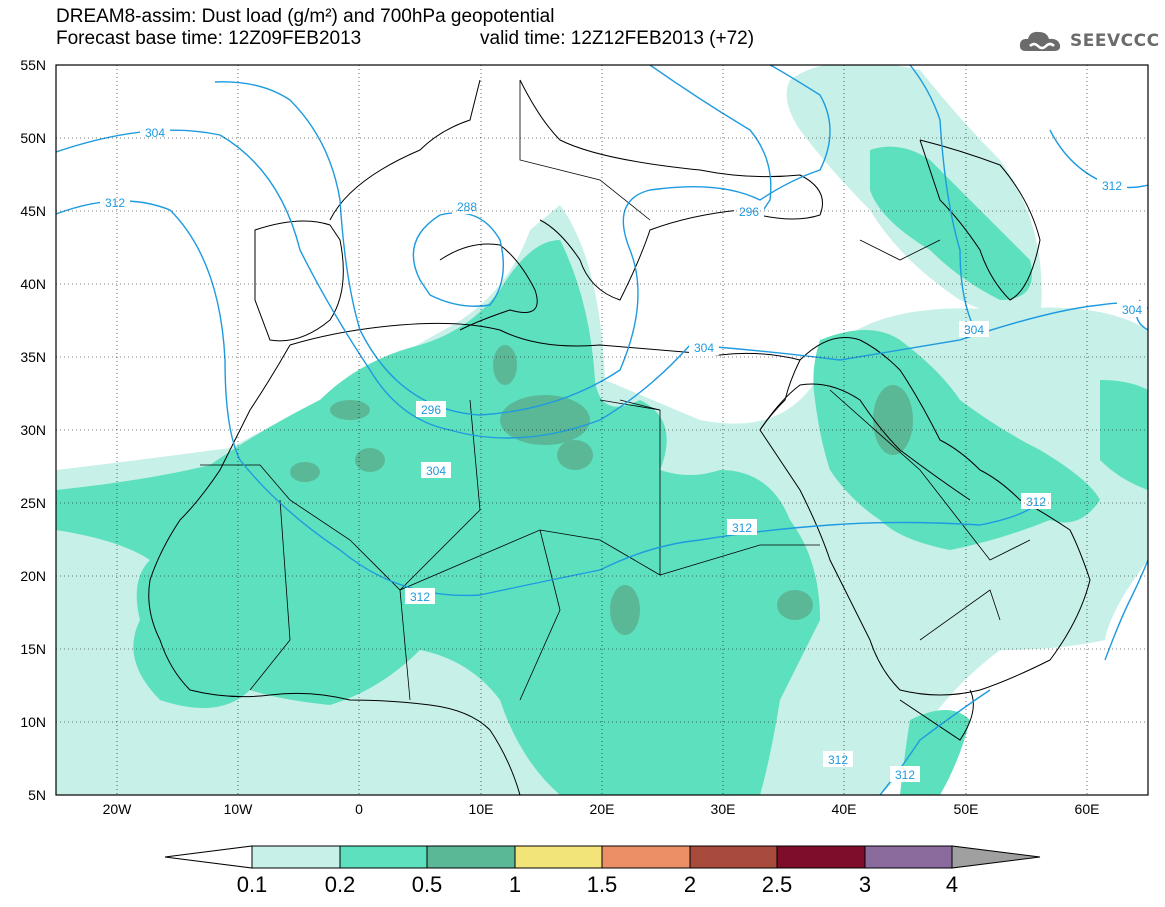 This screenshot has height=907, width=1165. I want to click on valid-time-label: valid time: 12Z12FEB2013 (+72), so click(617, 38).